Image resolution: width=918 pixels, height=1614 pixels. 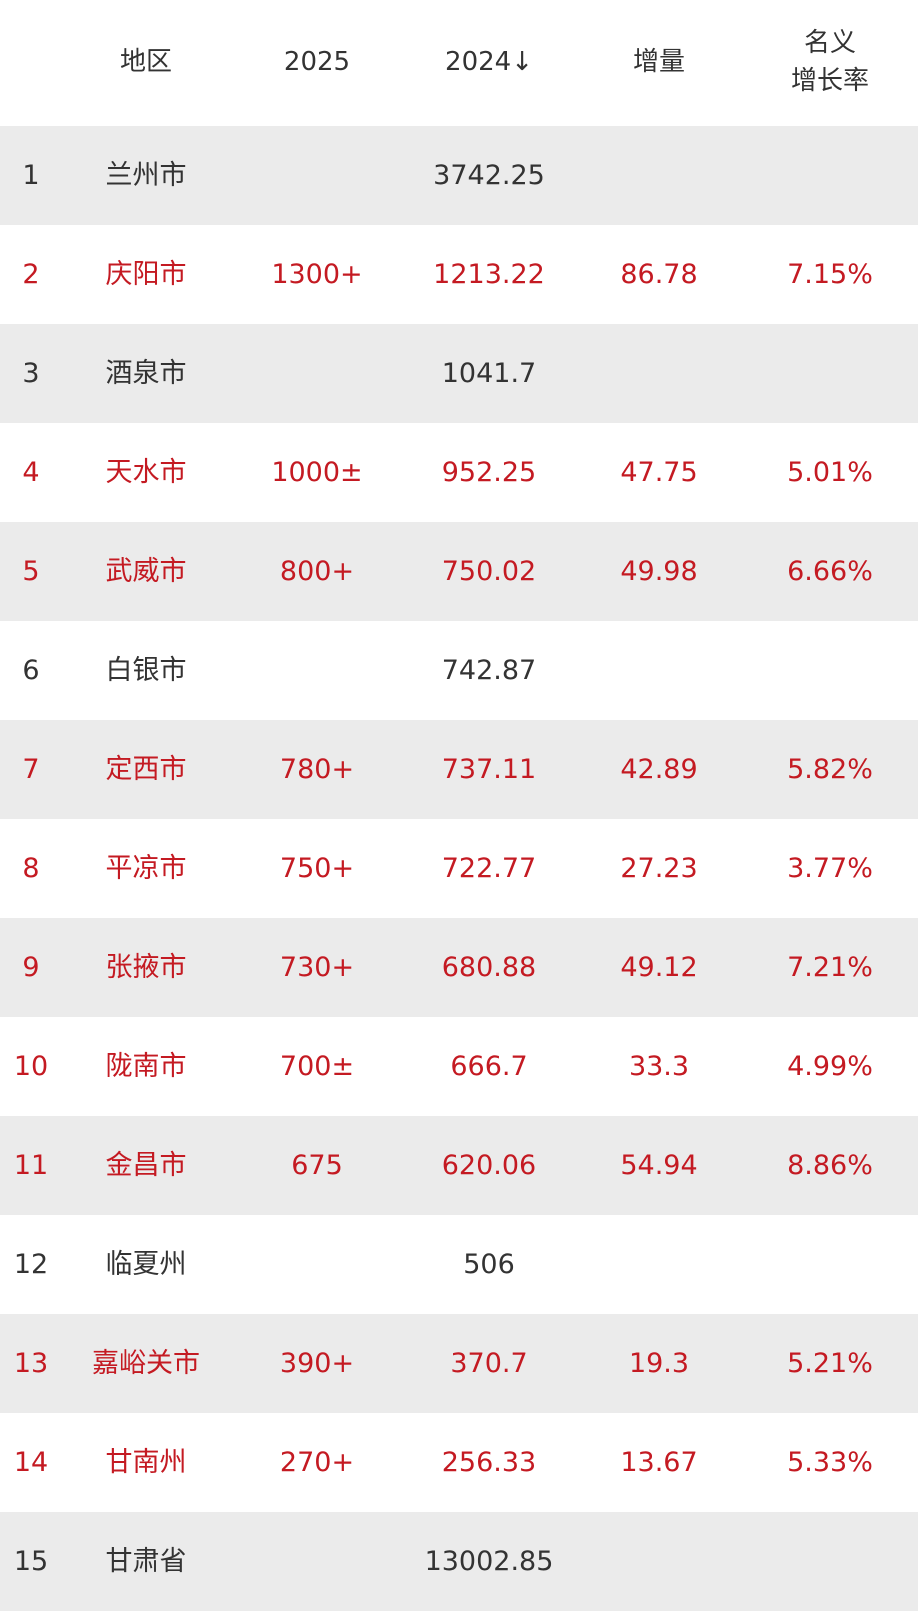 What do you see at coordinates (489, 62) in the screenshot?
I see `header-2024-sorted: 2024↓` at bounding box center [489, 62].